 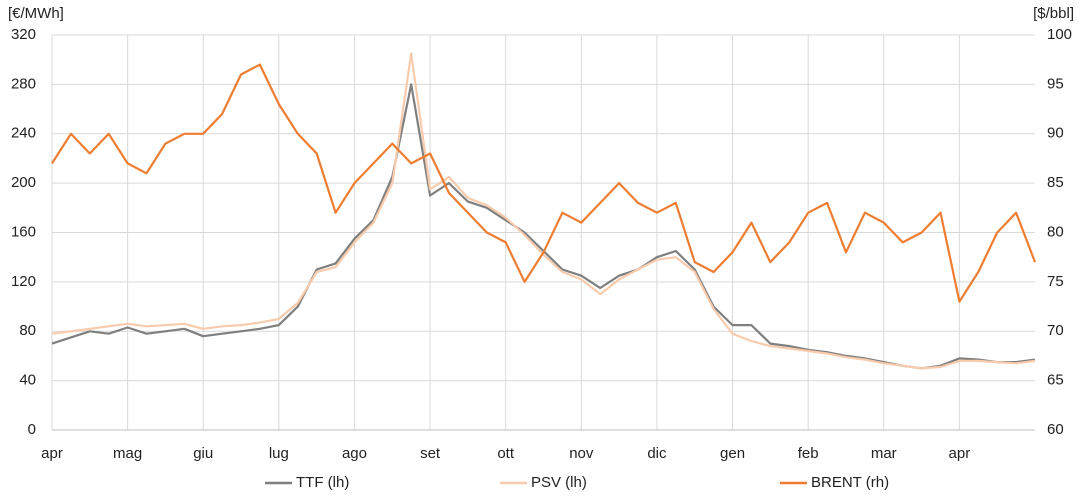 What do you see at coordinates (127, 453) in the screenshot?
I see `x-tick-label: mag` at bounding box center [127, 453].